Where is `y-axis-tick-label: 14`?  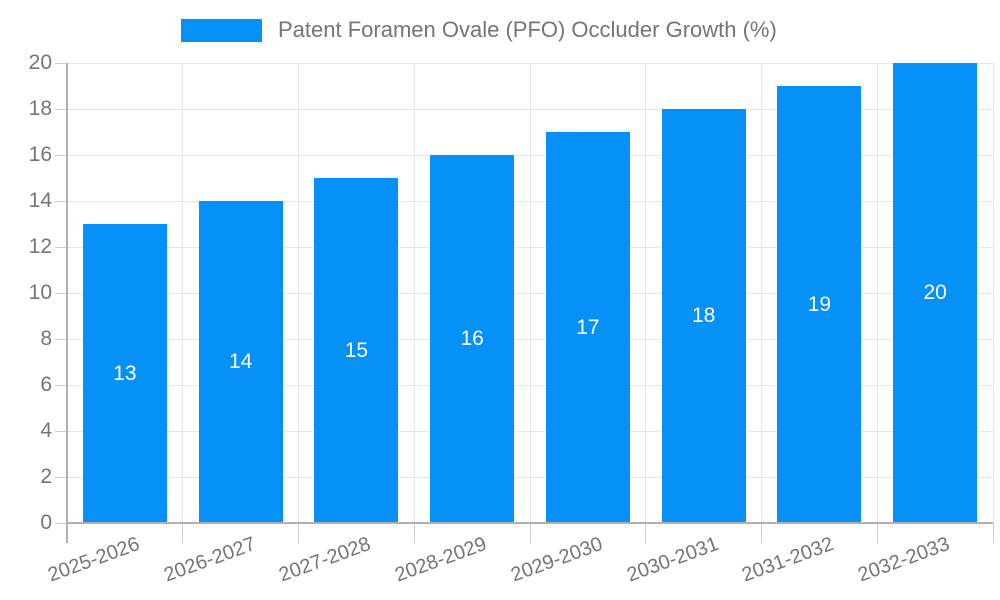 y-axis-tick-label: 14 is located at coordinates (40, 200).